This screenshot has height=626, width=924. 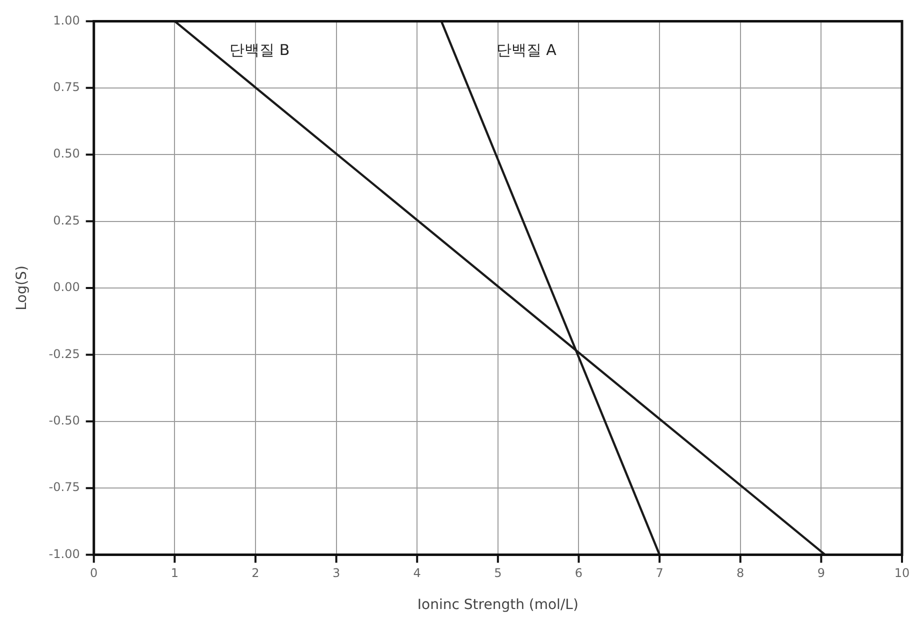 What do you see at coordinates (94, 573) in the screenshot?
I see `x-tick-label: 0` at bounding box center [94, 573].